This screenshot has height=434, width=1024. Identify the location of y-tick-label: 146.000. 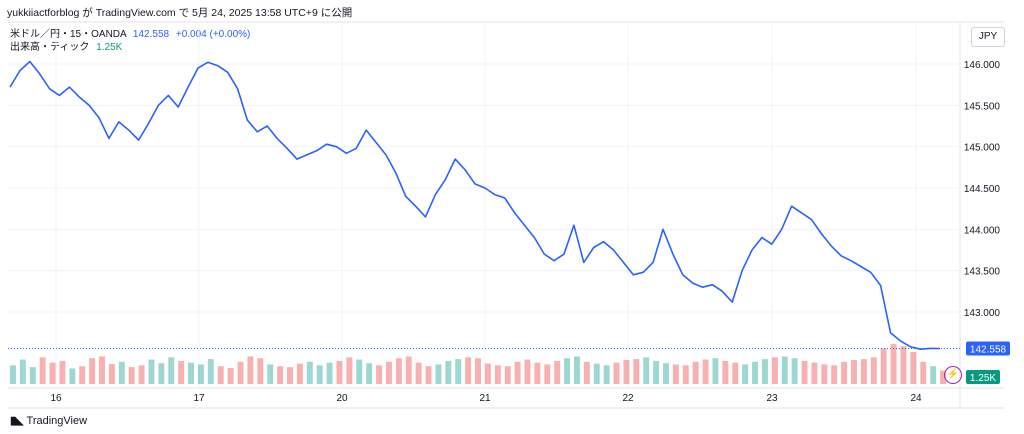
(982, 65).